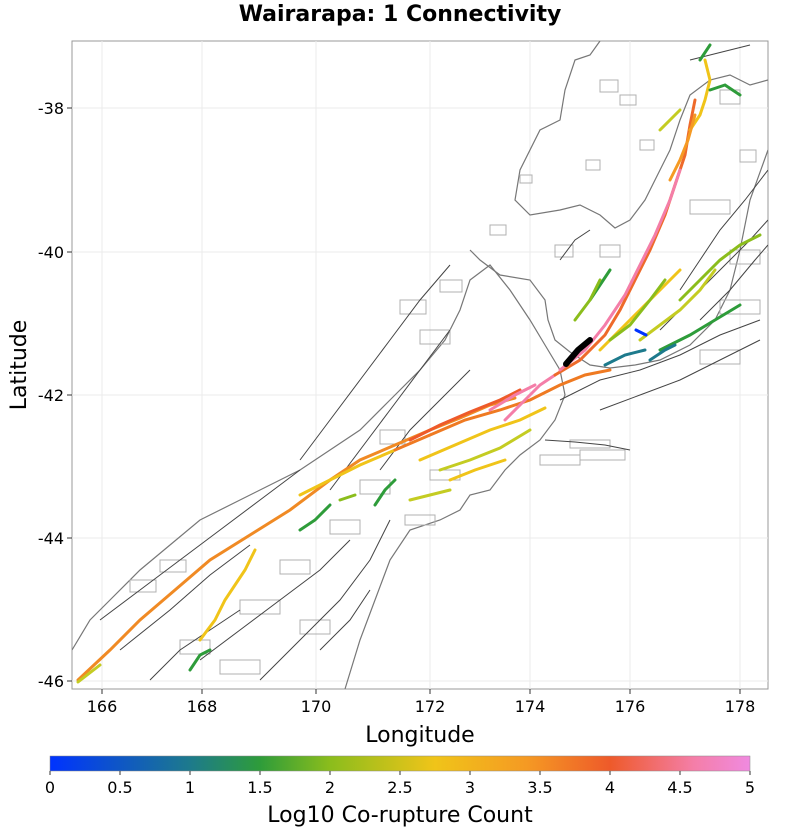 The image size is (800, 836). I want to click on y-tick-label: -40, so click(51, 252).